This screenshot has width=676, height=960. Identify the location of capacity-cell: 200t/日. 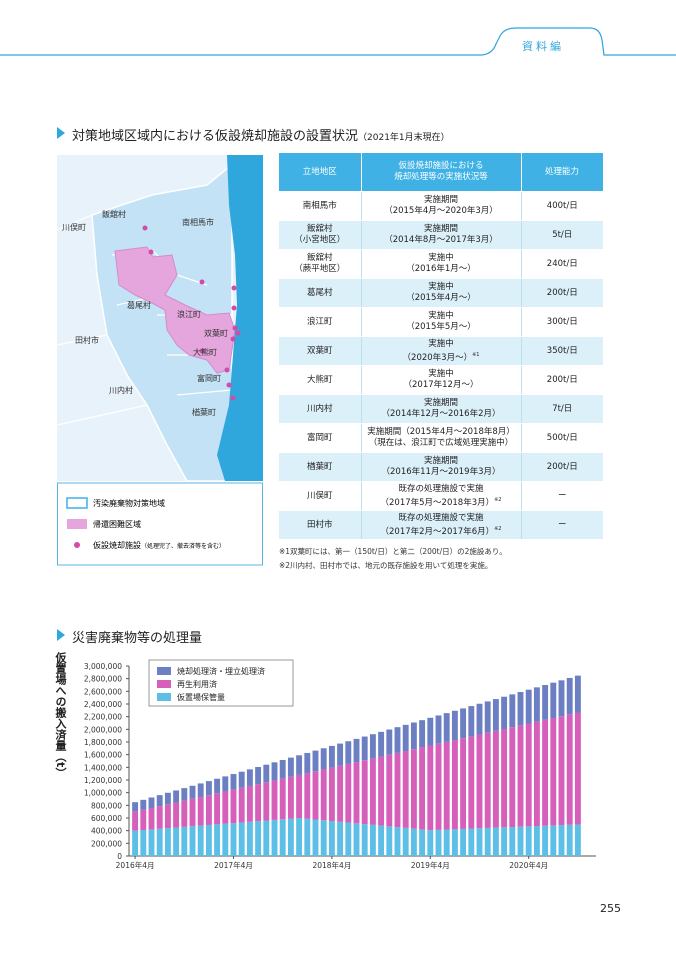
(562, 467).